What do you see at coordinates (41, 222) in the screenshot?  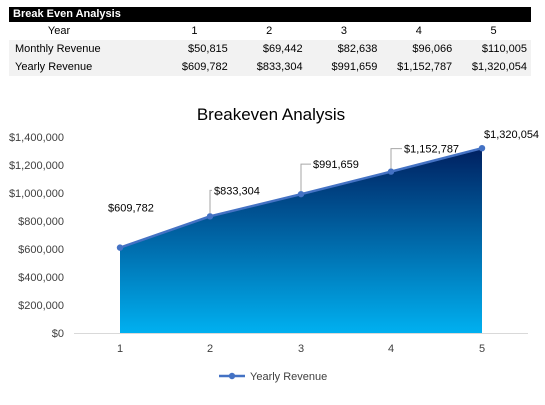 I see `y-tick-label: $800,000` at bounding box center [41, 222].